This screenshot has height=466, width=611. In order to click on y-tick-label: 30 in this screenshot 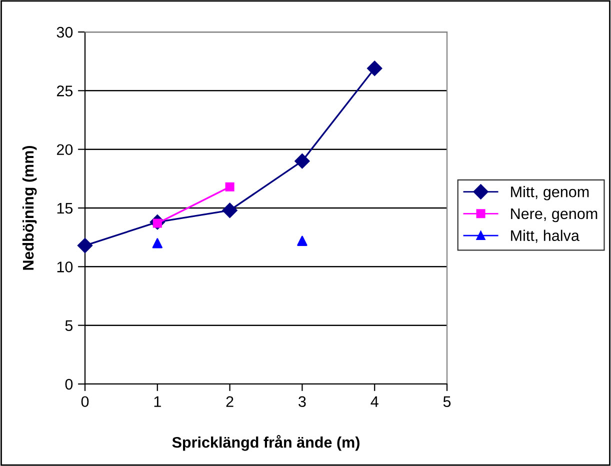, I will do `click(64, 32)`.